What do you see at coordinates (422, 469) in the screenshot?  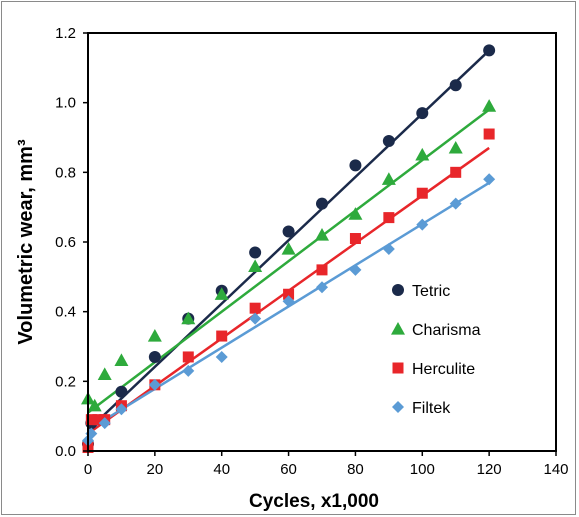 I see `x-tick-label: 100` at bounding box center [422, 469].